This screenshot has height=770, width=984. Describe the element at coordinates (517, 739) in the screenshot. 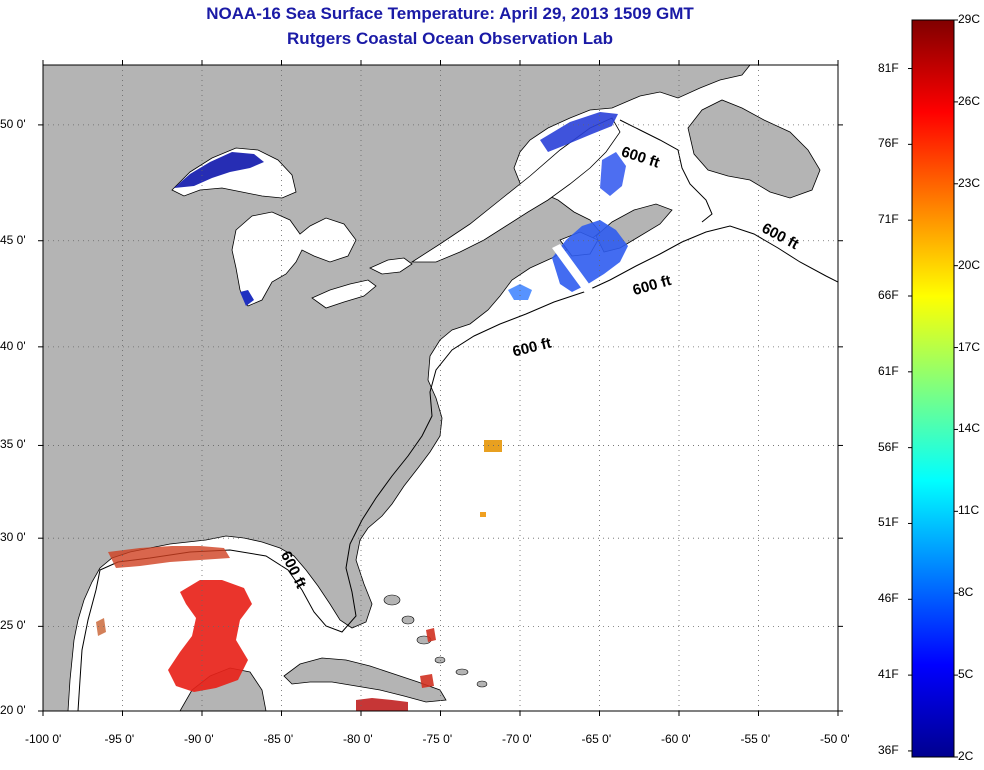

I see `x-tick-label: -70 0'` at that location.